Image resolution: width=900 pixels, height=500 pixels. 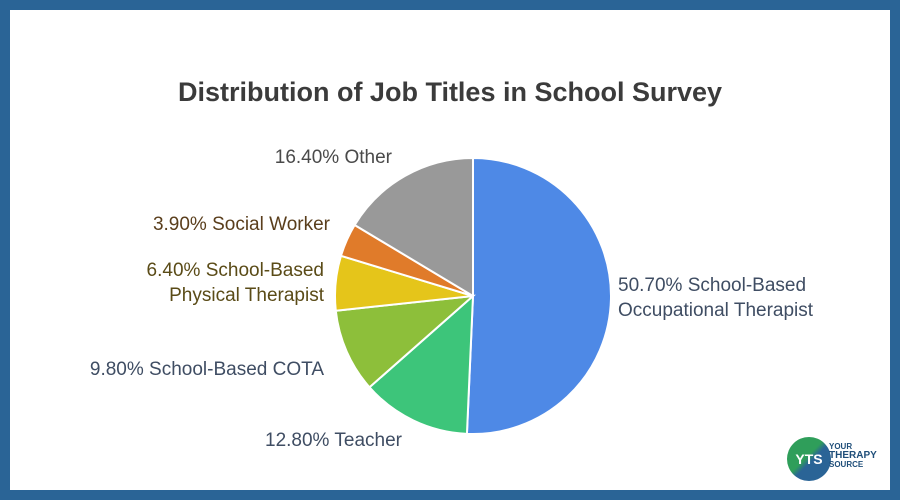 What do you see at coordinates (334, 157) in the screenshot?
I see `slice-label: 16.40% Other` at bounding box center [334, 157].